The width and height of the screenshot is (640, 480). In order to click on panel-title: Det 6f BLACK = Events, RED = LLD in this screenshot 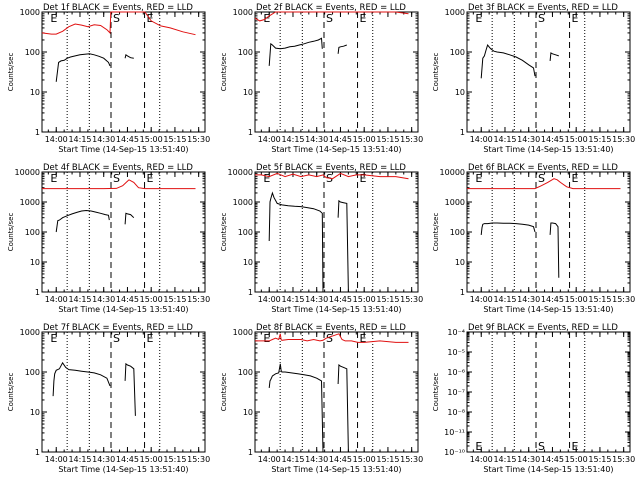, I will do `click(543, 168)`.